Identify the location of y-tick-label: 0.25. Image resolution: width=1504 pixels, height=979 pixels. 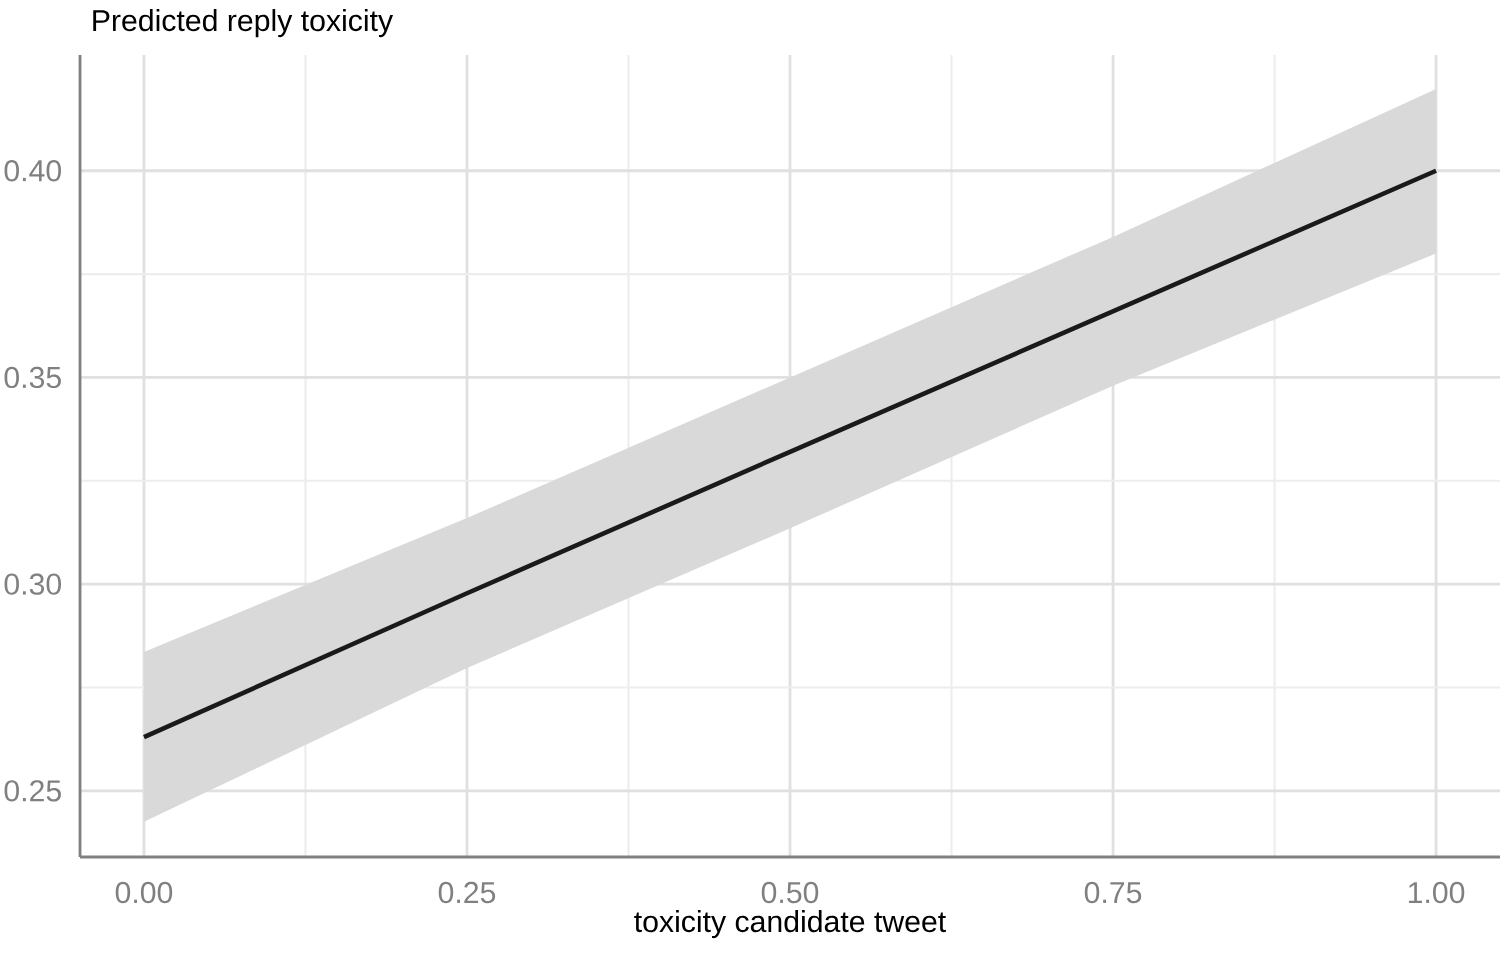
(32, 791).